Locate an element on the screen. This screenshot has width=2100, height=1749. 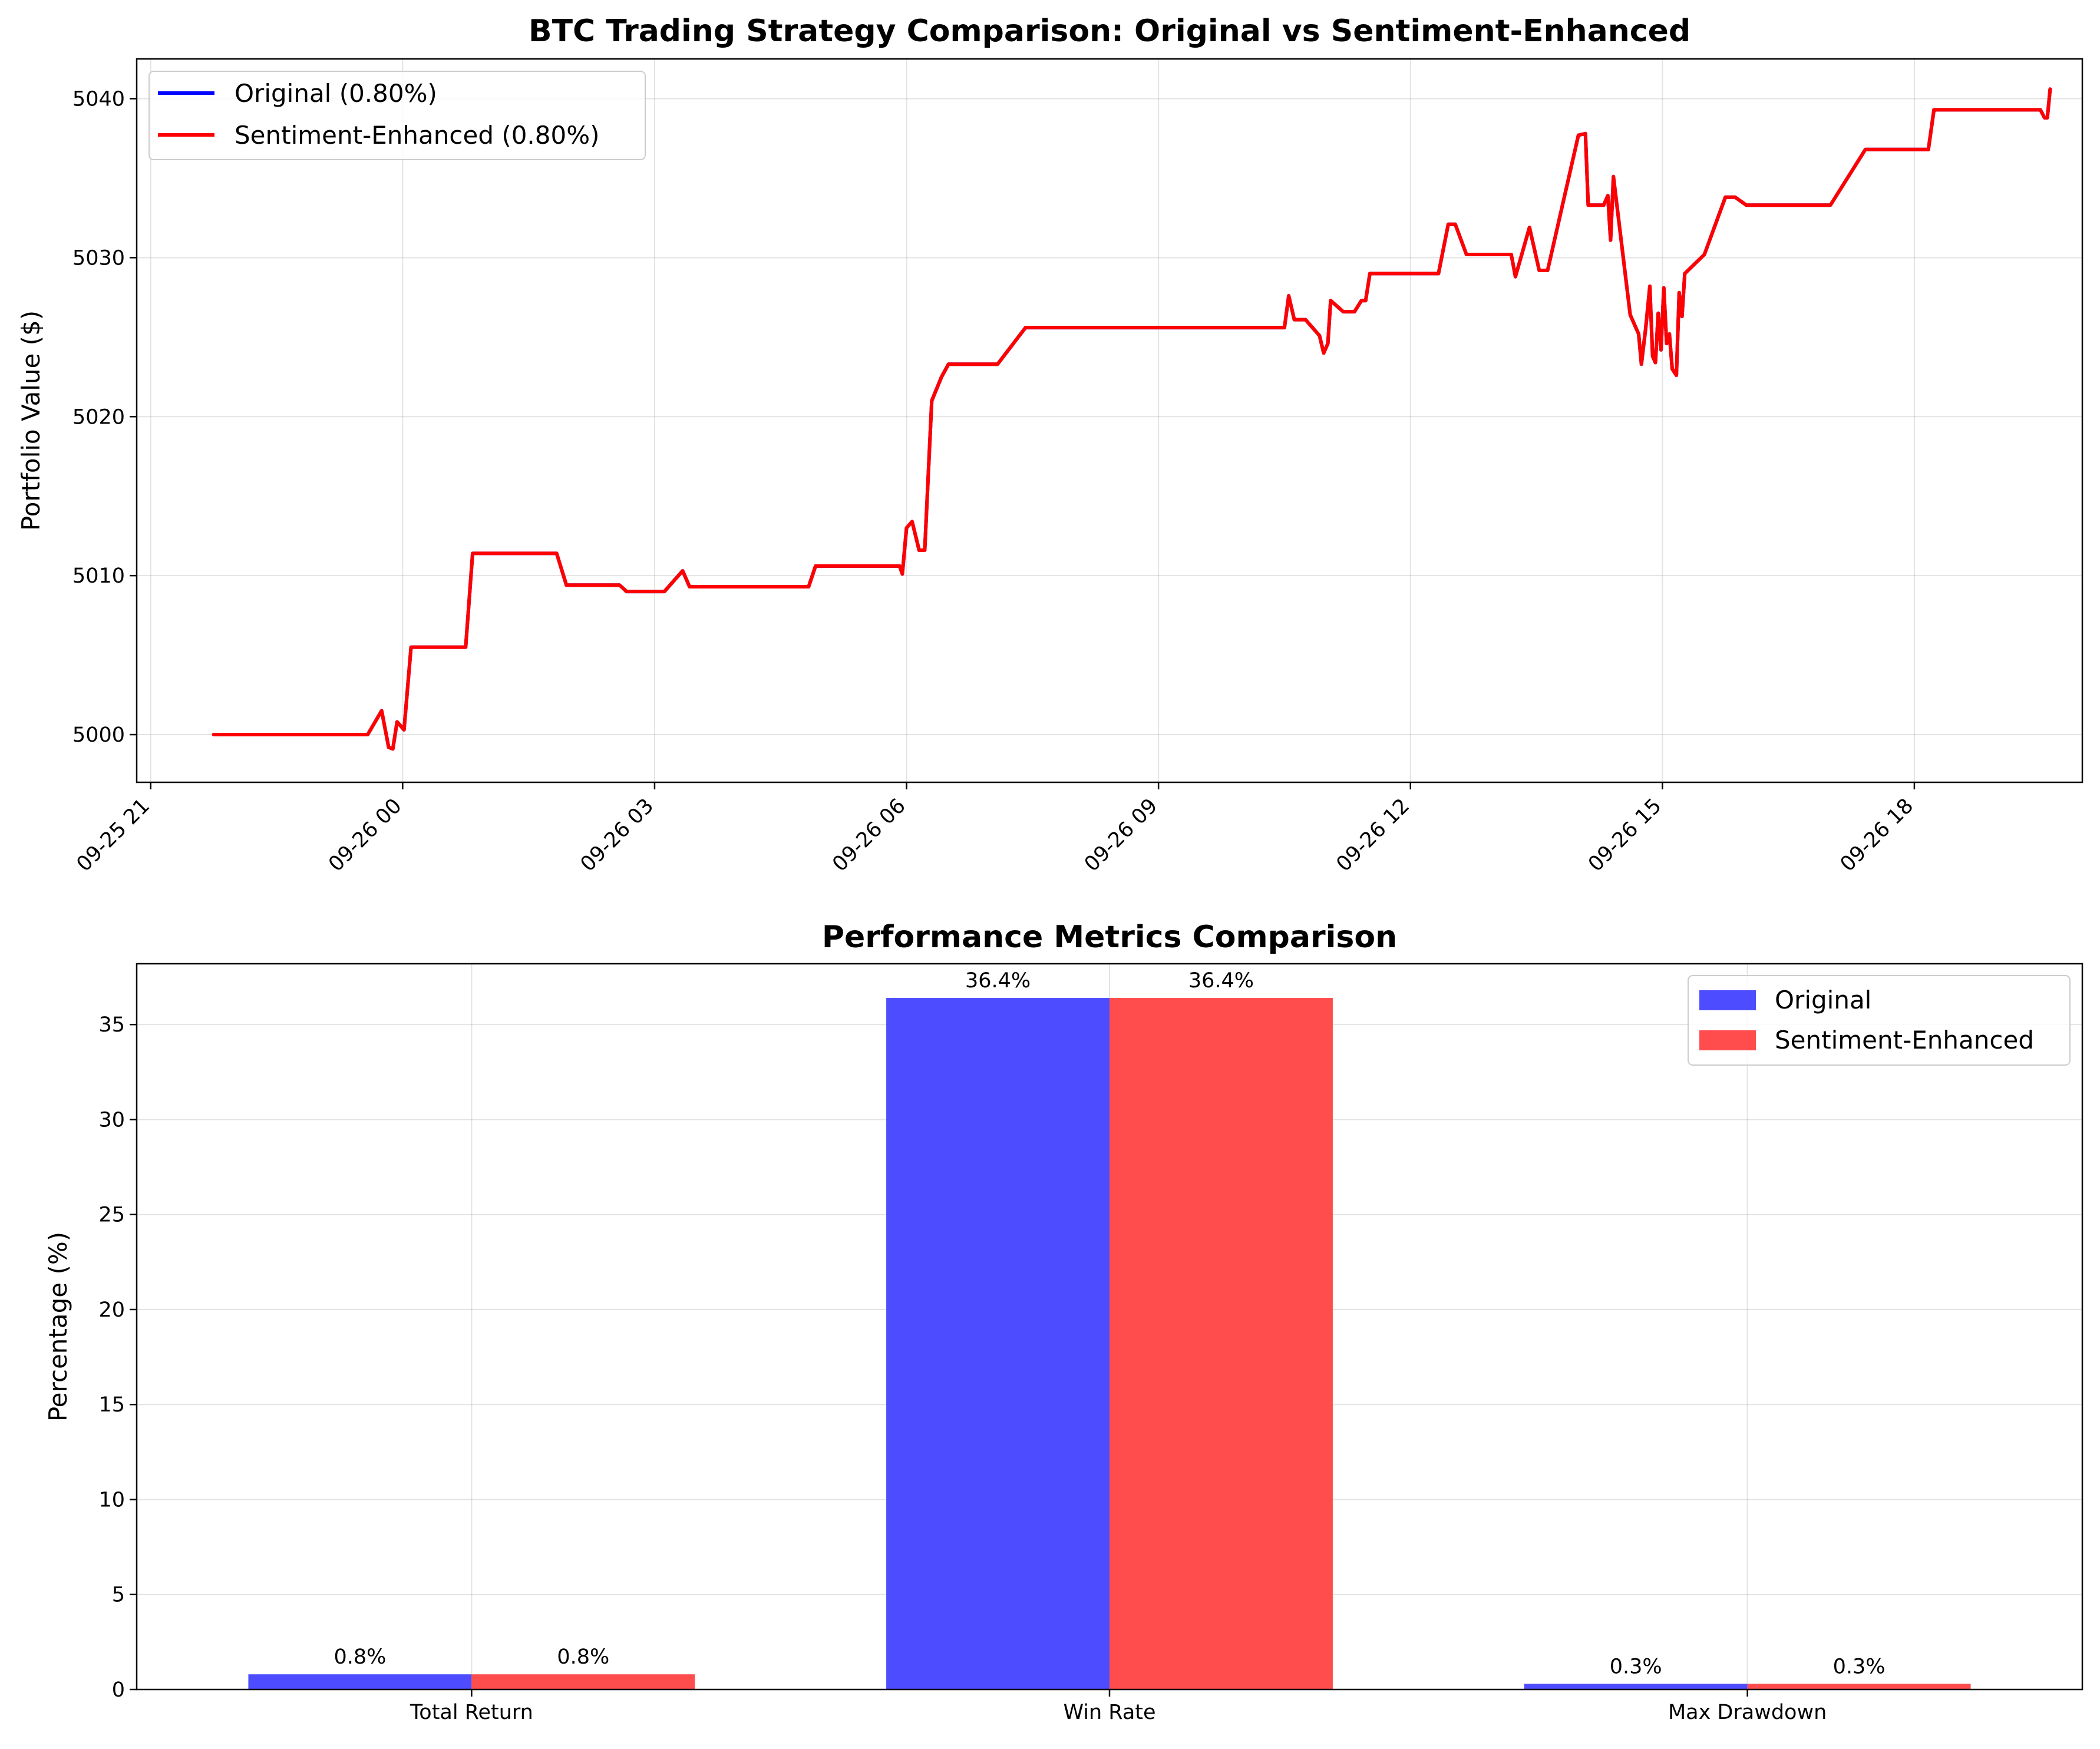
bar-y-axis-label: Percentage (%) is located at coordinates (58, 1326).